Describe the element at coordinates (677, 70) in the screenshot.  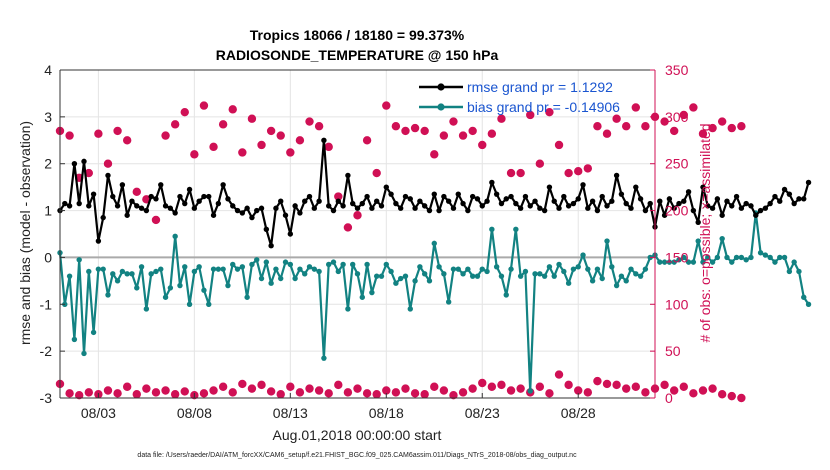
I see `y-right-tick-label: 350` at that location.